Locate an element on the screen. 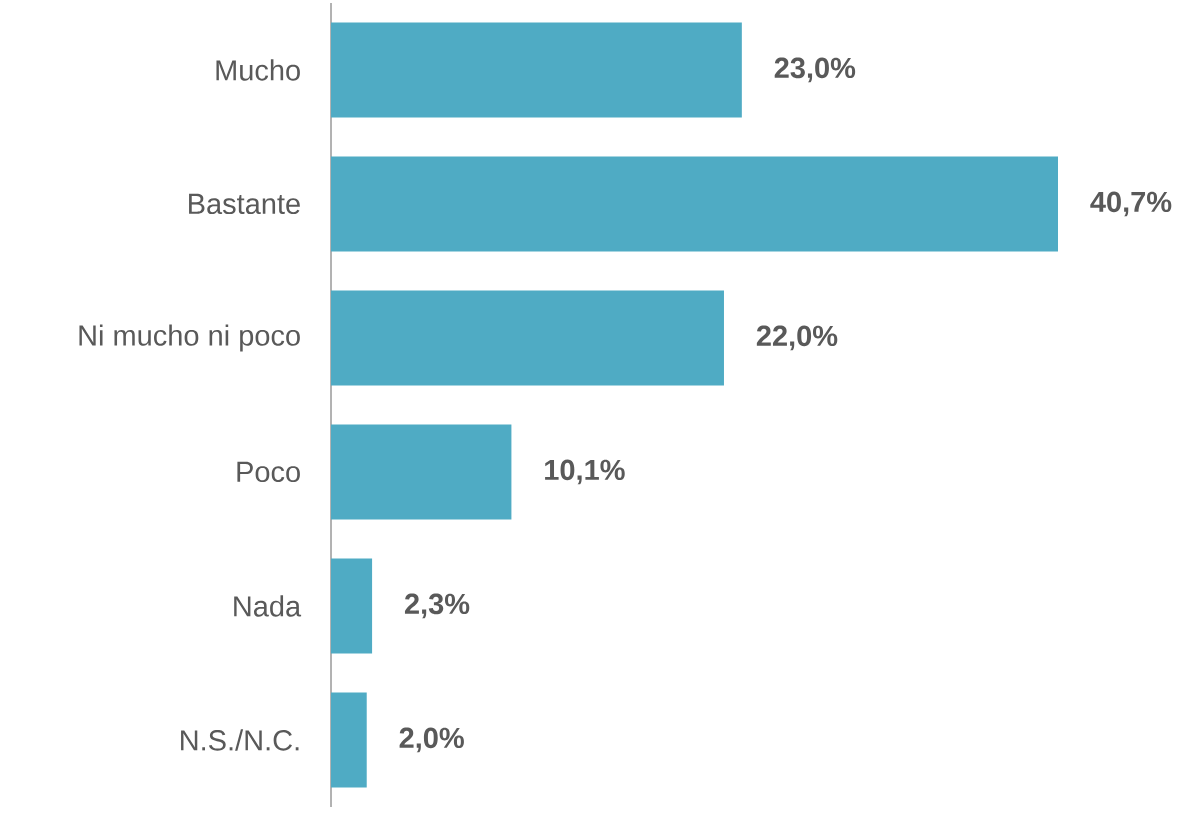 This screenshot has height=813, width=1200. data-label: 2,3% is located at coordinates (437, 606).